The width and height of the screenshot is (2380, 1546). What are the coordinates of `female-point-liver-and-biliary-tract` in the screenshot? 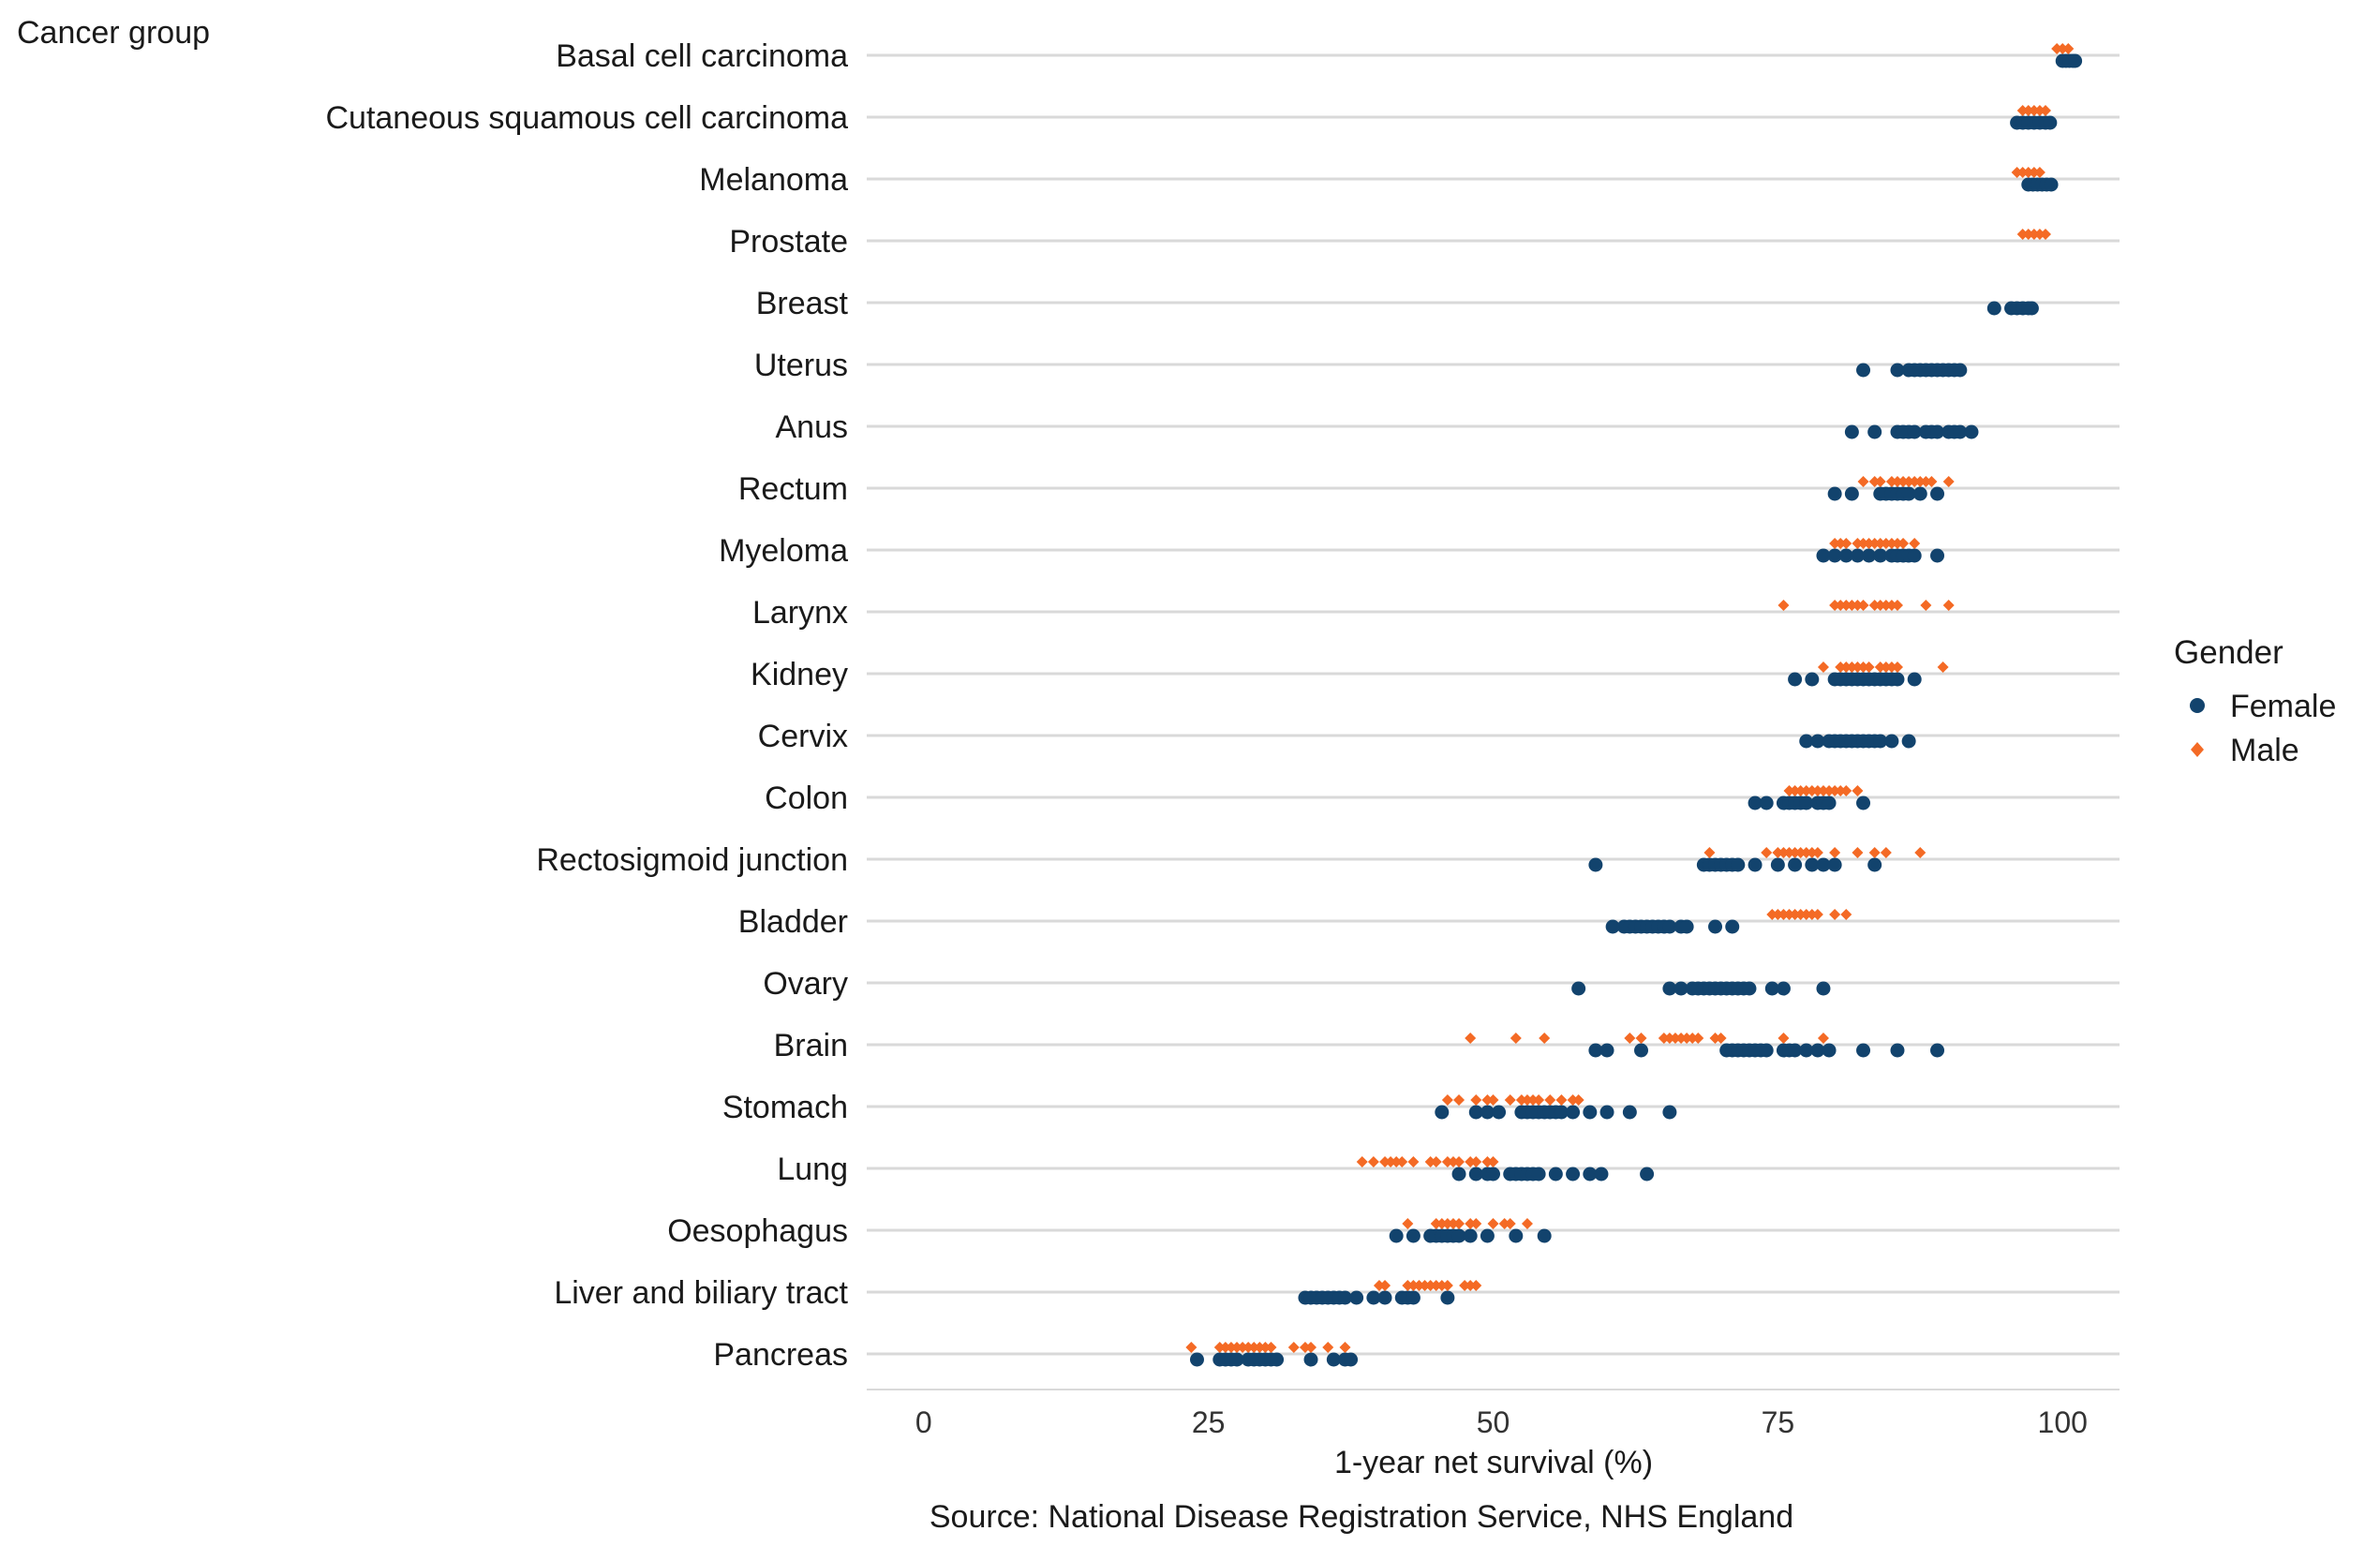 It's located at (1447, 1298).